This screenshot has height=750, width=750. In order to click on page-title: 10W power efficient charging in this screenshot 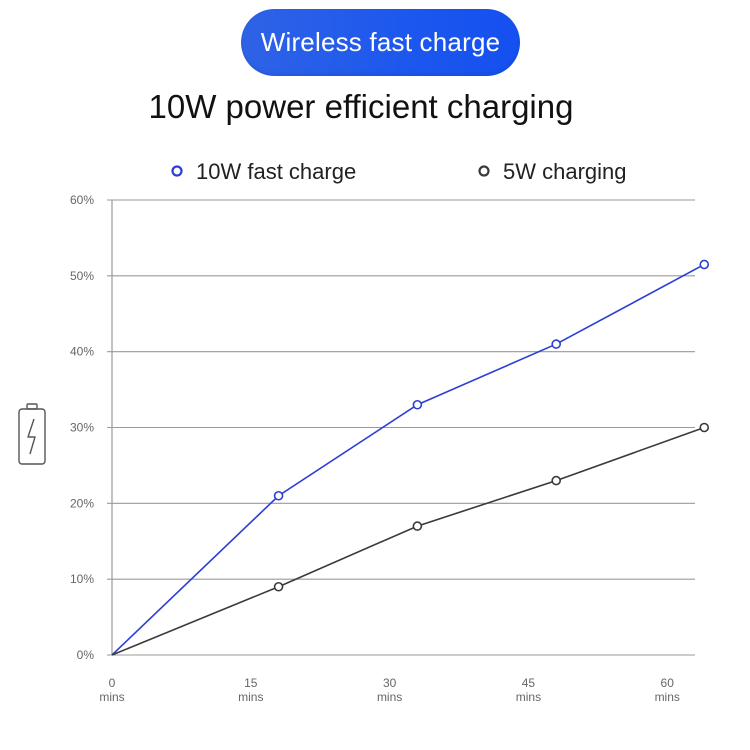, I will do `click(361, 106)`.